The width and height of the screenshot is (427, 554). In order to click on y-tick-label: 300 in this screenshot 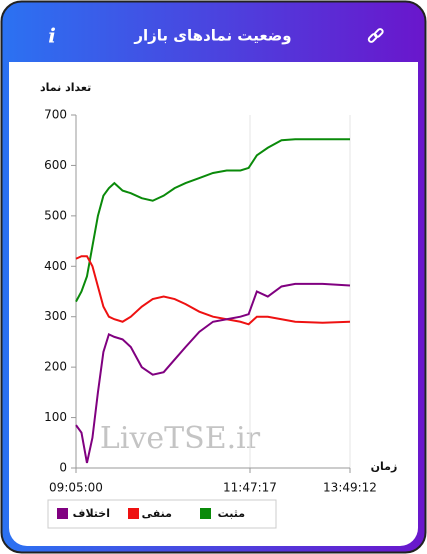, I will do `click(55, 316)`.